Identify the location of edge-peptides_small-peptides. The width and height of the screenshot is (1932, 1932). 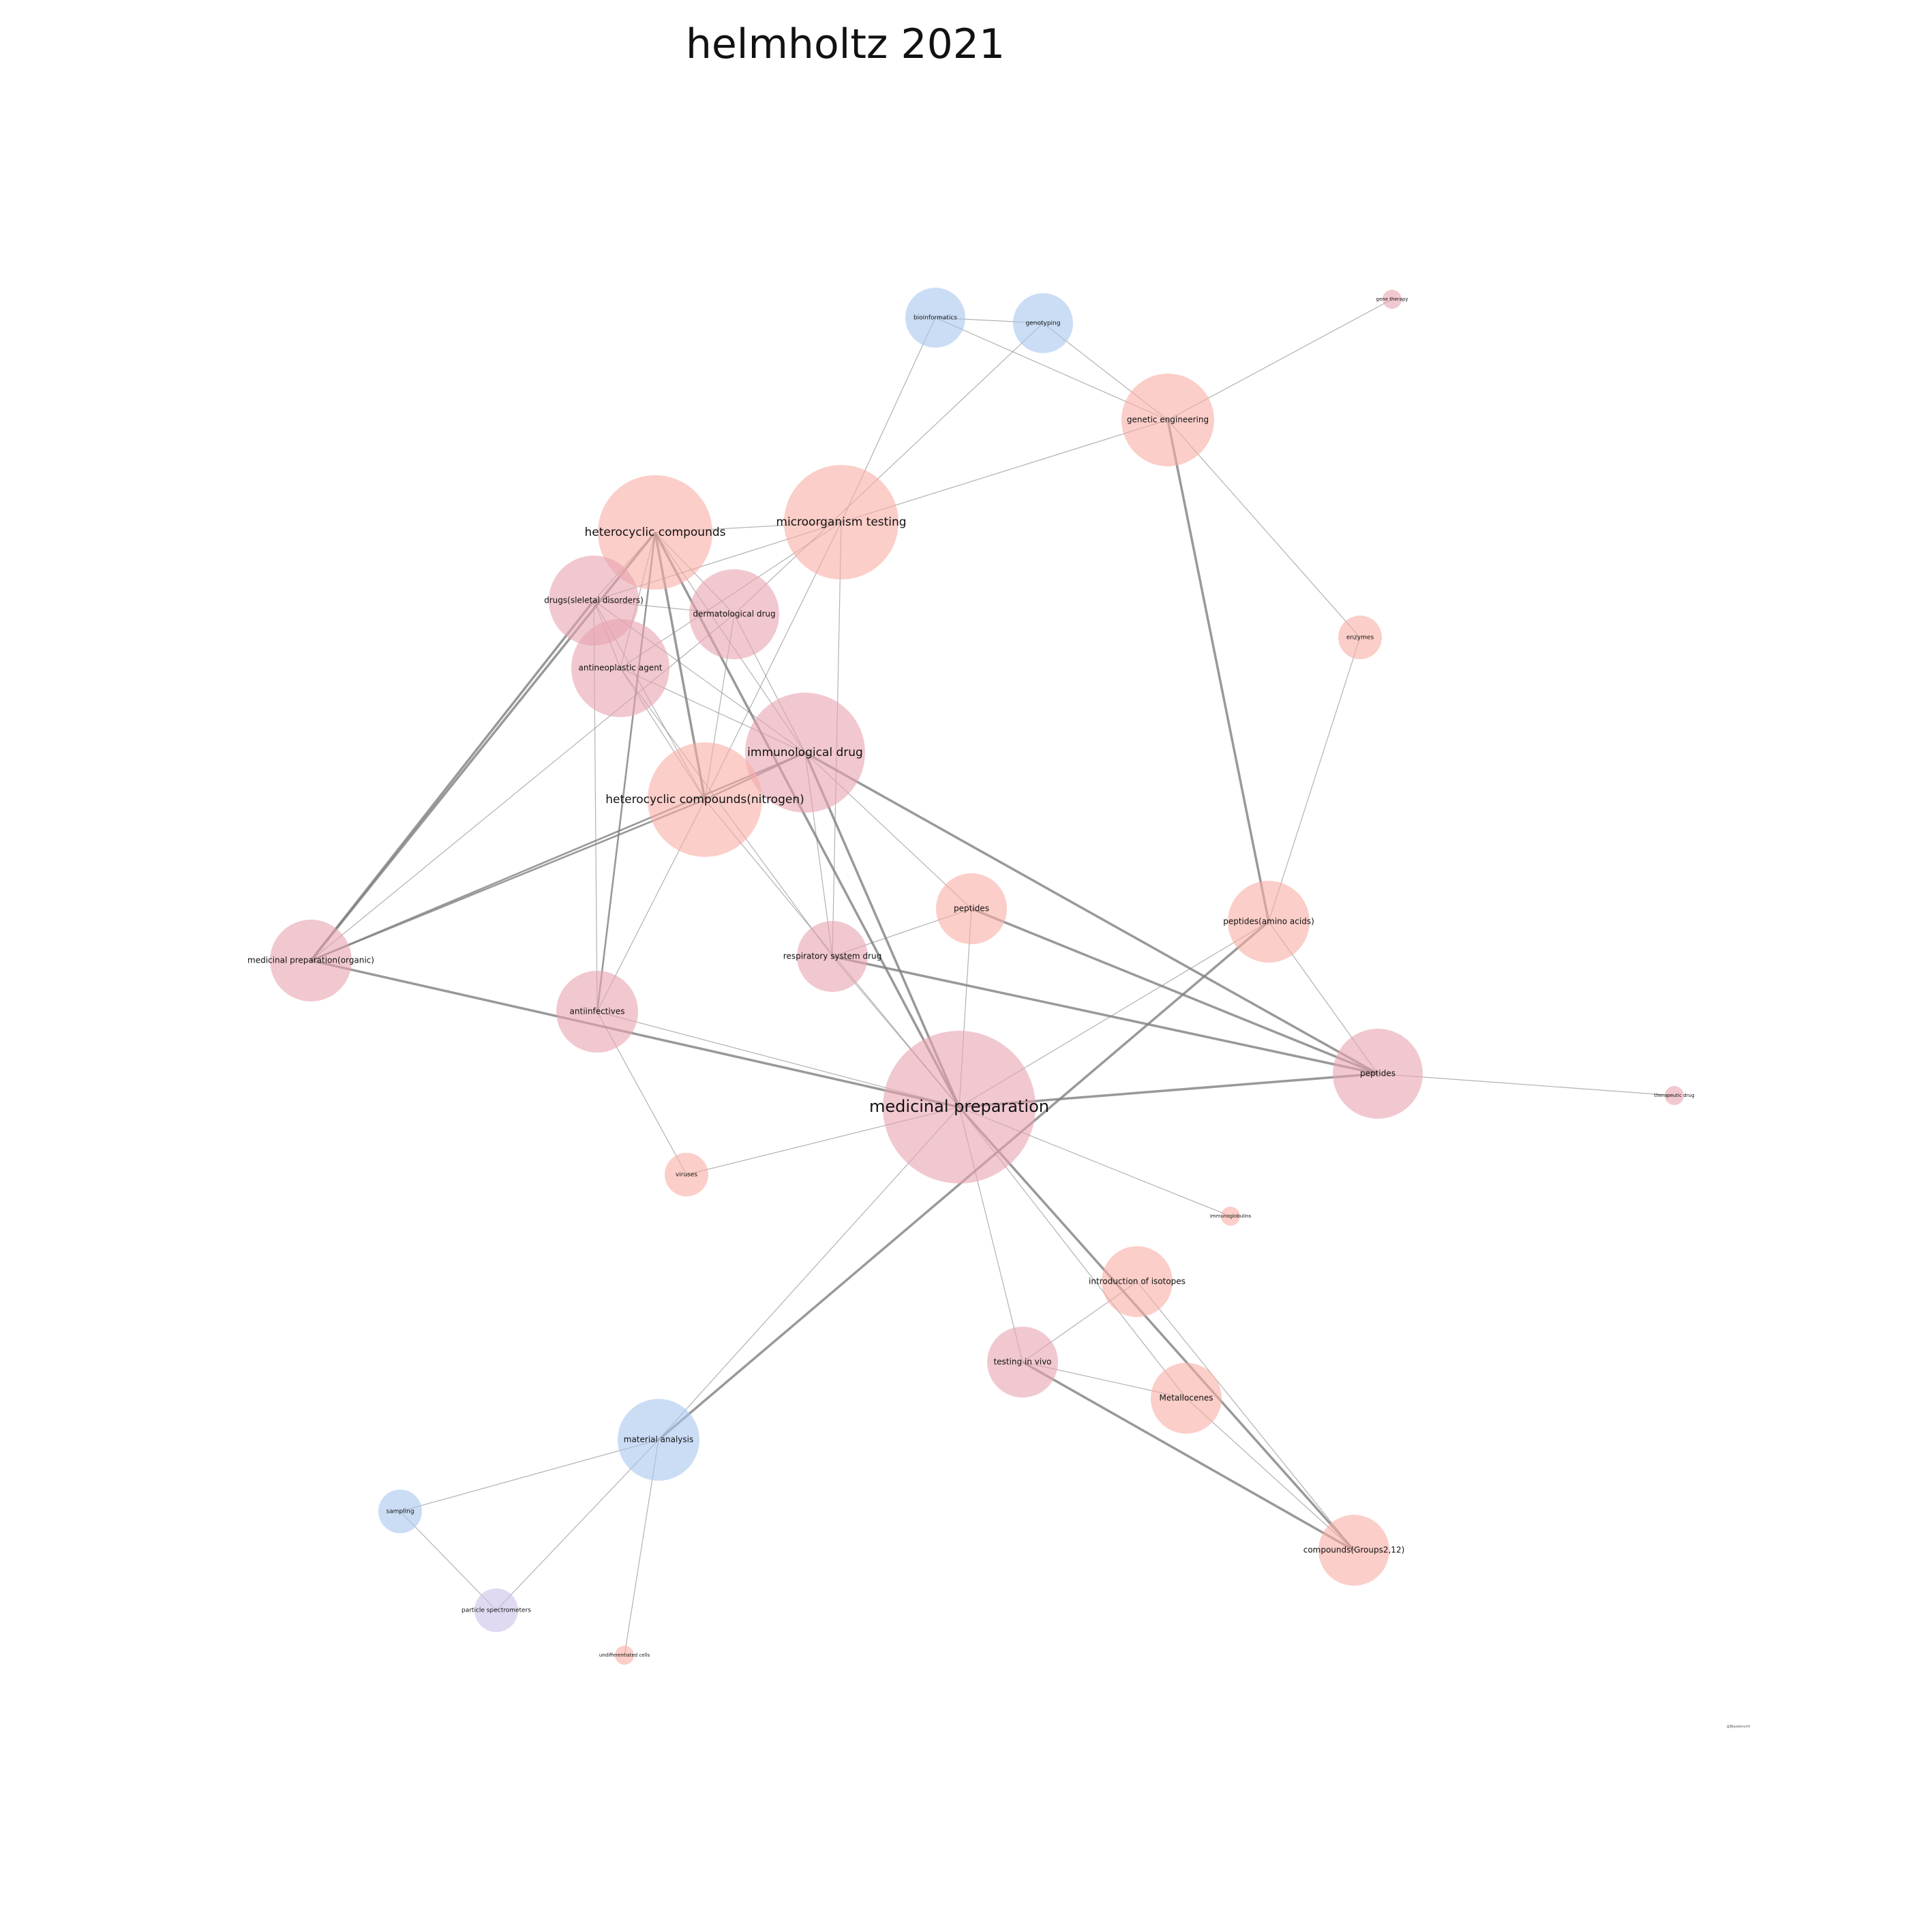
(1174, 991).